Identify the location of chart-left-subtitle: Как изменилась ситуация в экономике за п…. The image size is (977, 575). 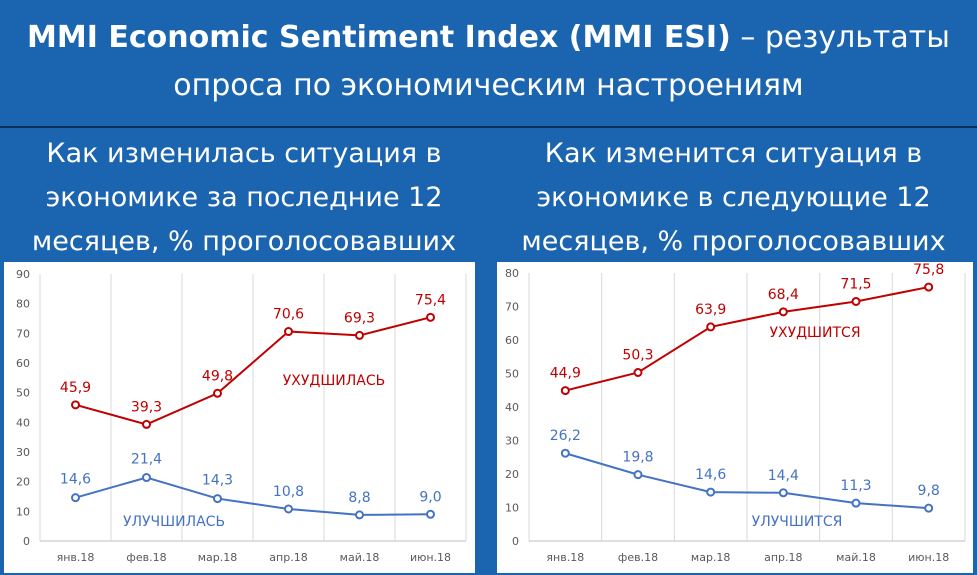
(244, 198).